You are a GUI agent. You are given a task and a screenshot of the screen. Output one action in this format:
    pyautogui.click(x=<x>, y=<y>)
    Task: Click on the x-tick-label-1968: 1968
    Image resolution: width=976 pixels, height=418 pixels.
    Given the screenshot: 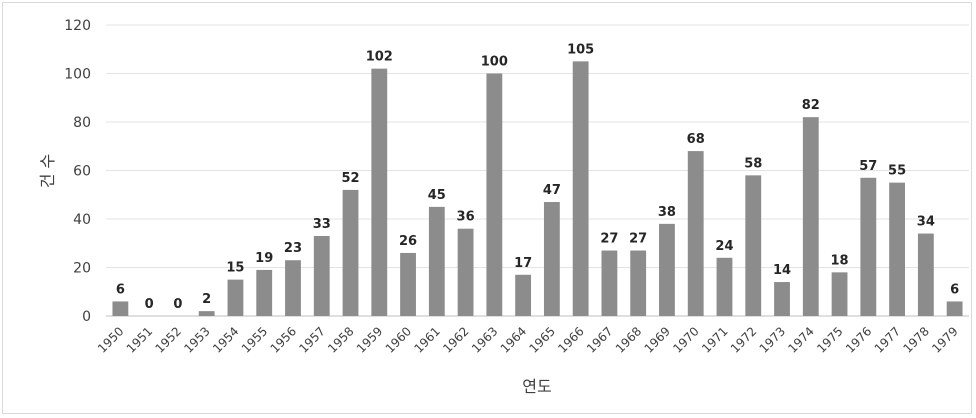 What is the action you would take?
    pyautogui.click(x=628, y=339)
    